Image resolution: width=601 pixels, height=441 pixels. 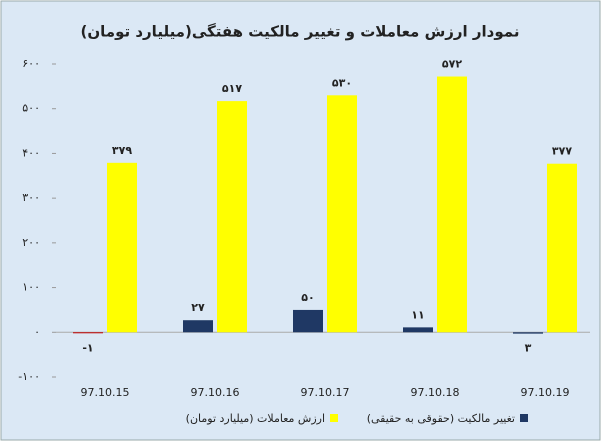 What do you see at coordinates (342, 82) in the screenshot?
I see `data-label: ۵۳۰` at bounding box center [342, 82].